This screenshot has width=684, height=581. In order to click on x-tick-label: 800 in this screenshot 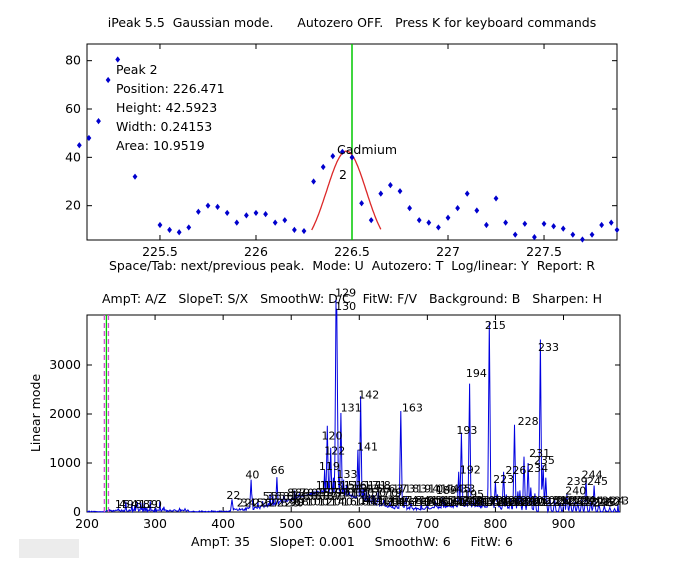, I will do `click(495, 523)`.